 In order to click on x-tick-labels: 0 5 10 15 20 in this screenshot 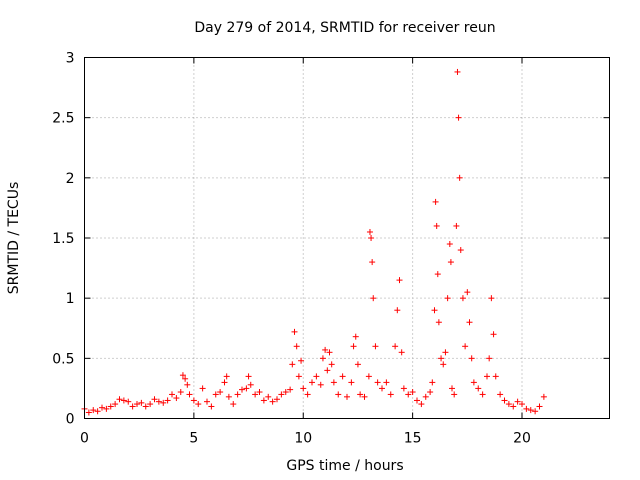, I will do `click(305, 439)`.